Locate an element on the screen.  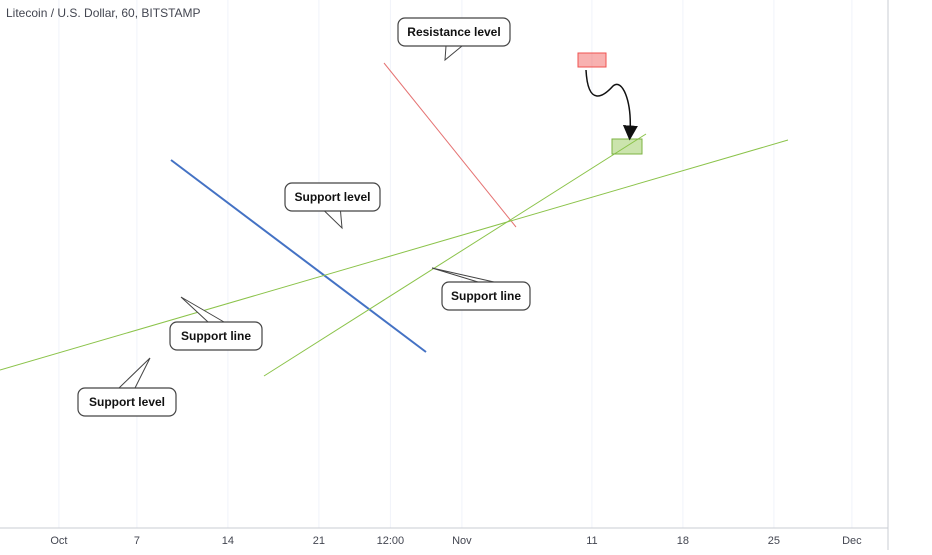
downtrend-line is located at coordinates (298, 256).